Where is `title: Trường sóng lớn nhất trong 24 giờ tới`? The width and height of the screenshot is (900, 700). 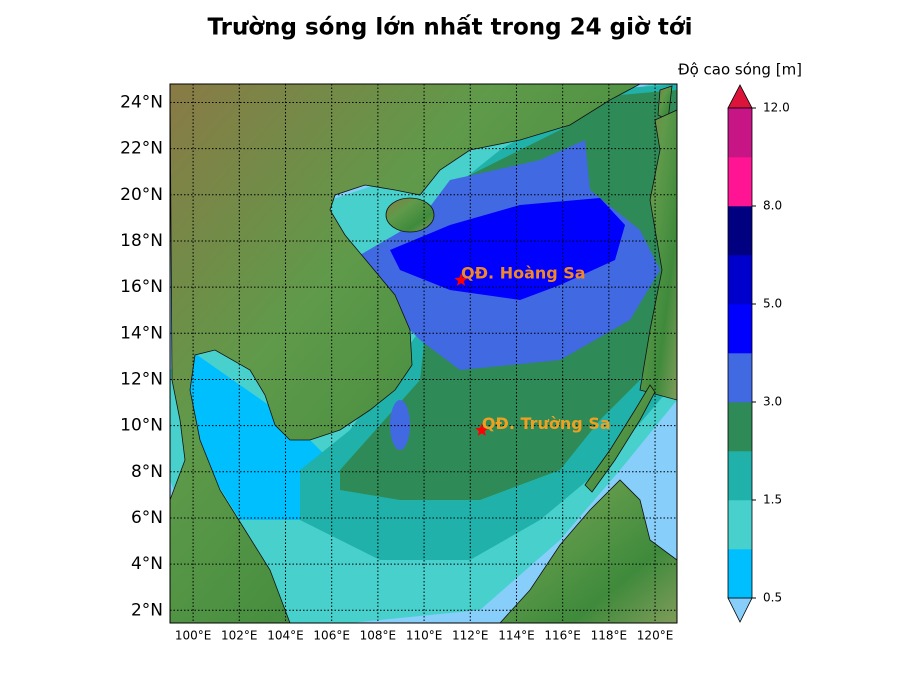 title: Trường sóng lớn nhất trong 24 giờ tới is located at coordinates (449, 27).